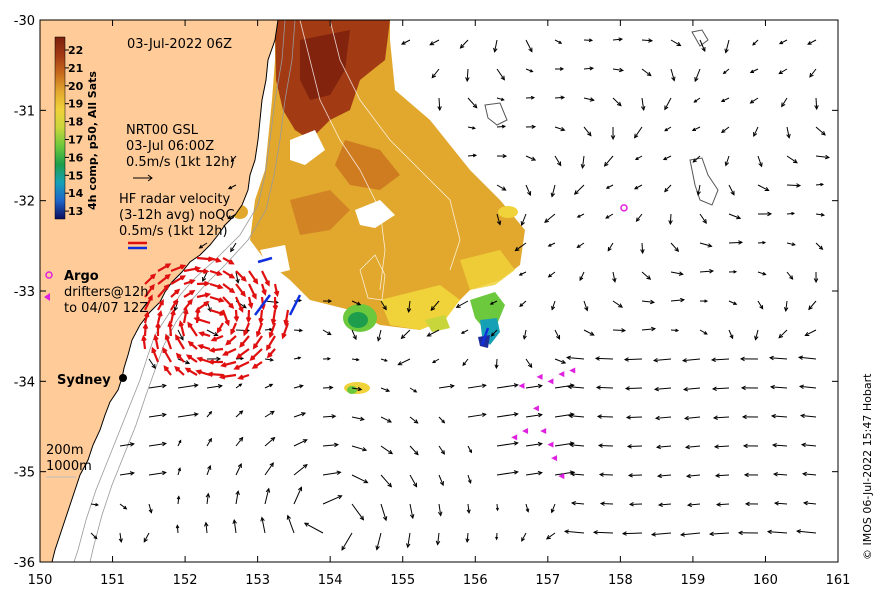 Image resolution: width=880 pixels, height=600 pixels. I want to click on x-tick-label: 159, so click(692, 580).